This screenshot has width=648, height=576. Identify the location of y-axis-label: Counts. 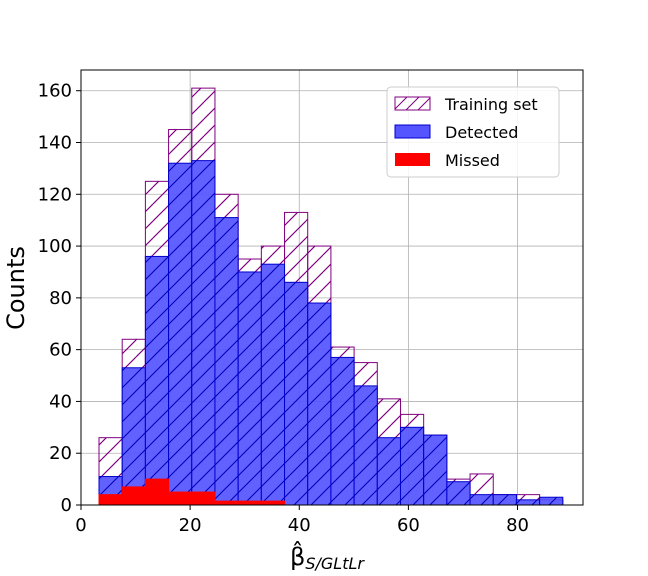
(16, 288).